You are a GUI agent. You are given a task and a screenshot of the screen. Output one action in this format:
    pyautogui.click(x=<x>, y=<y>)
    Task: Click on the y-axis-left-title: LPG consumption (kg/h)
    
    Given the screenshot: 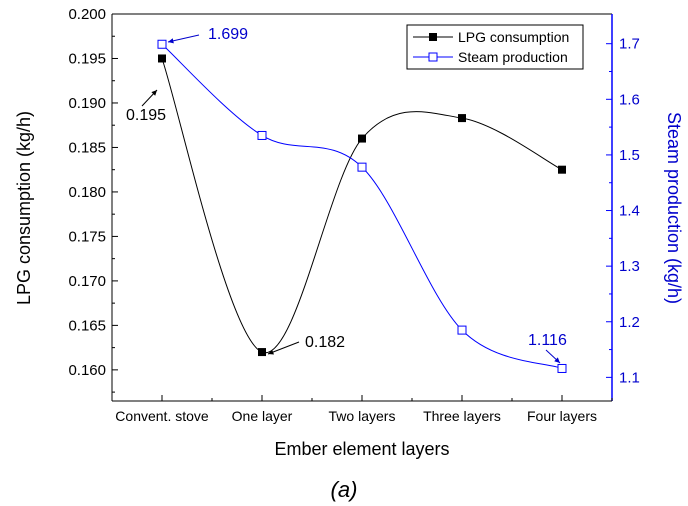 What is the action you would take?
    pyautogui.click(x=24, y=208)
    